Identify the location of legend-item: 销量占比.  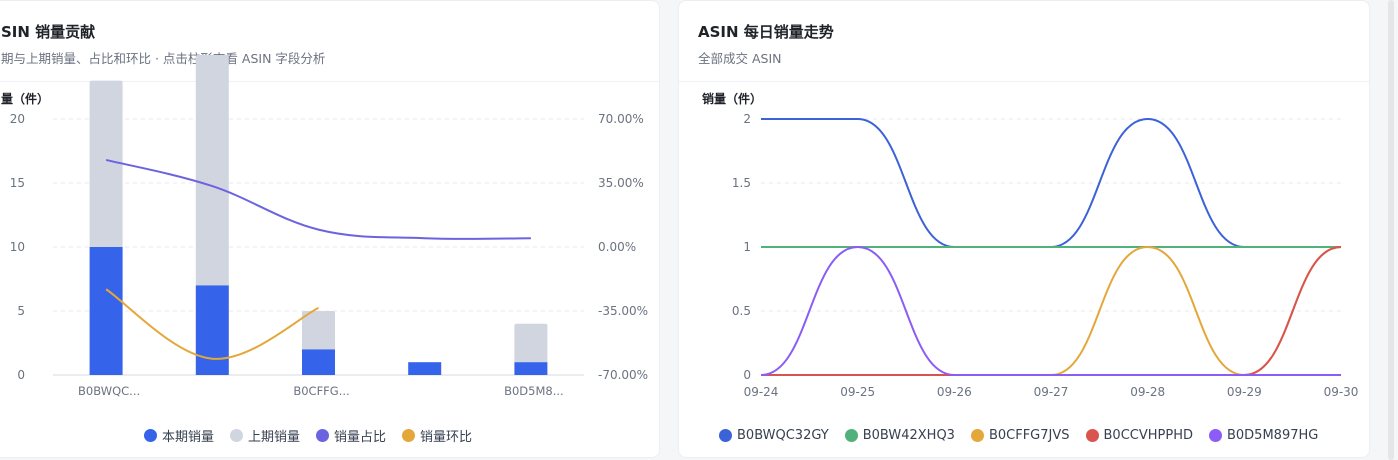
(351, 435).